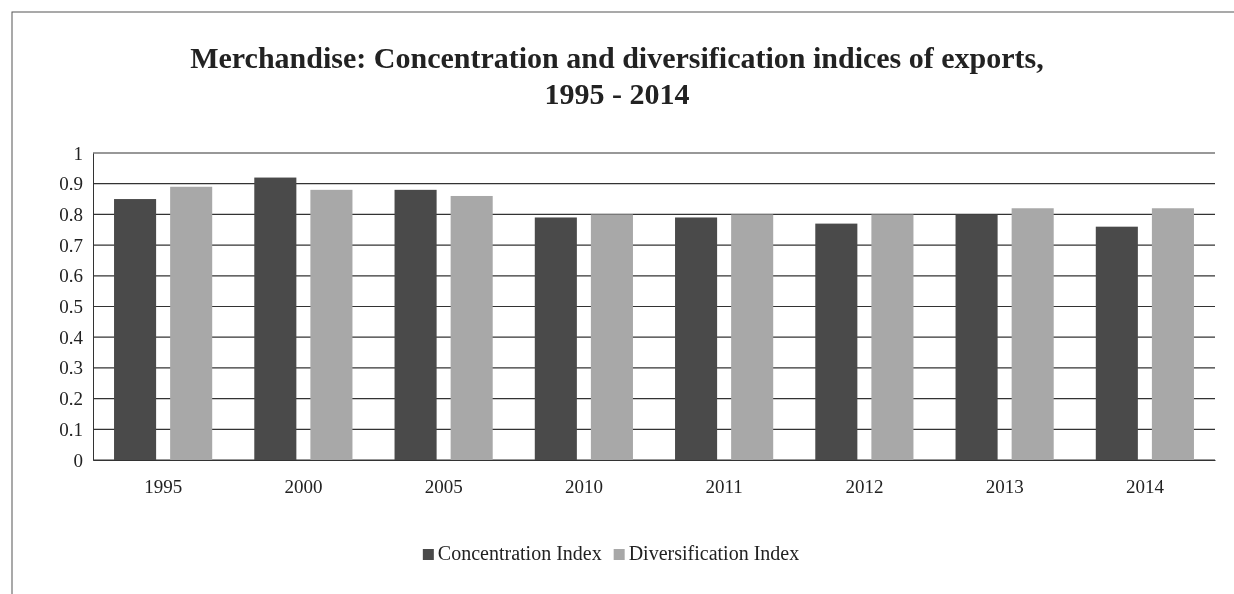 The width and height of the screenshot is (1234, 594). What do you see at coordinates (519, 553) in the screenshot?
I see `legend-label: Concentration Index` at bounding box center [519, 553].